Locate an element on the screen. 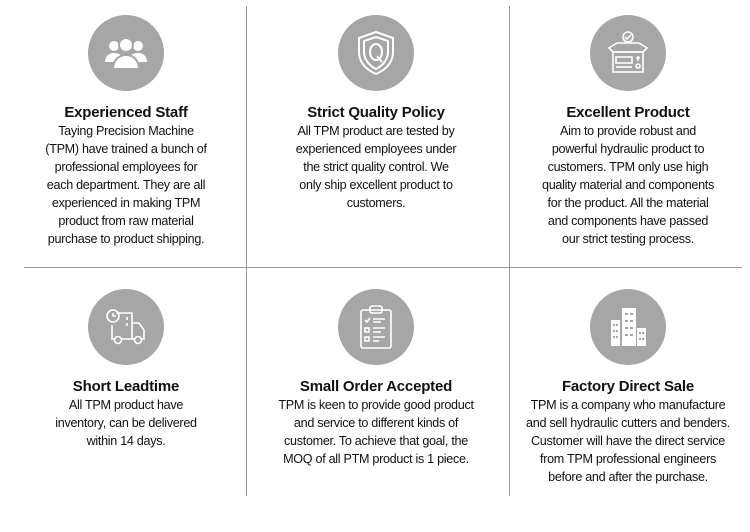 This screenshot has height=532, width=750. feature-title: Factory Direct Sale is located at coordinates (628, 386).